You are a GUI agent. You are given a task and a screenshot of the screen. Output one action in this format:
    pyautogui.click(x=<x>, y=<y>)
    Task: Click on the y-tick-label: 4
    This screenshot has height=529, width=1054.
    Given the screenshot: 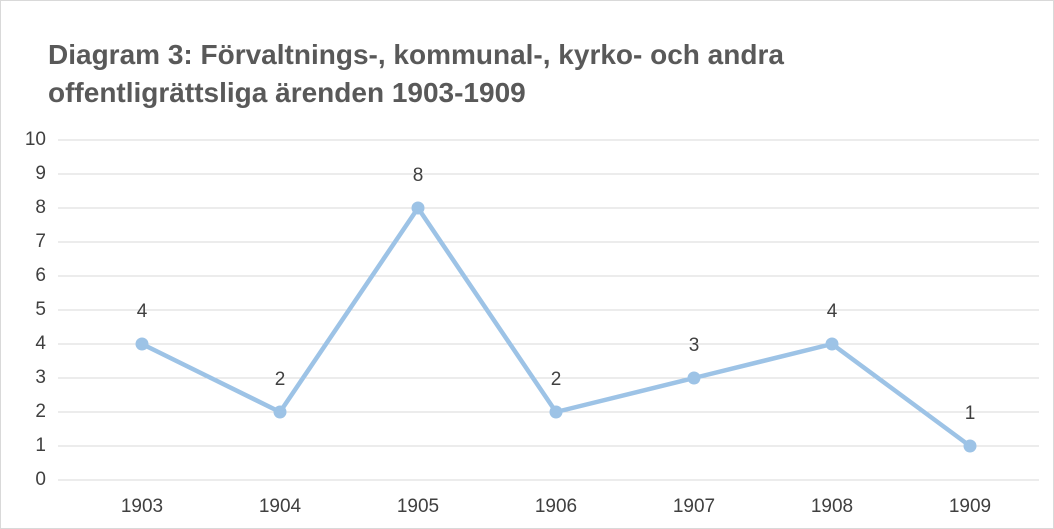 What is the action you would take?
    pyautogui.click(x=40, y=343)
    